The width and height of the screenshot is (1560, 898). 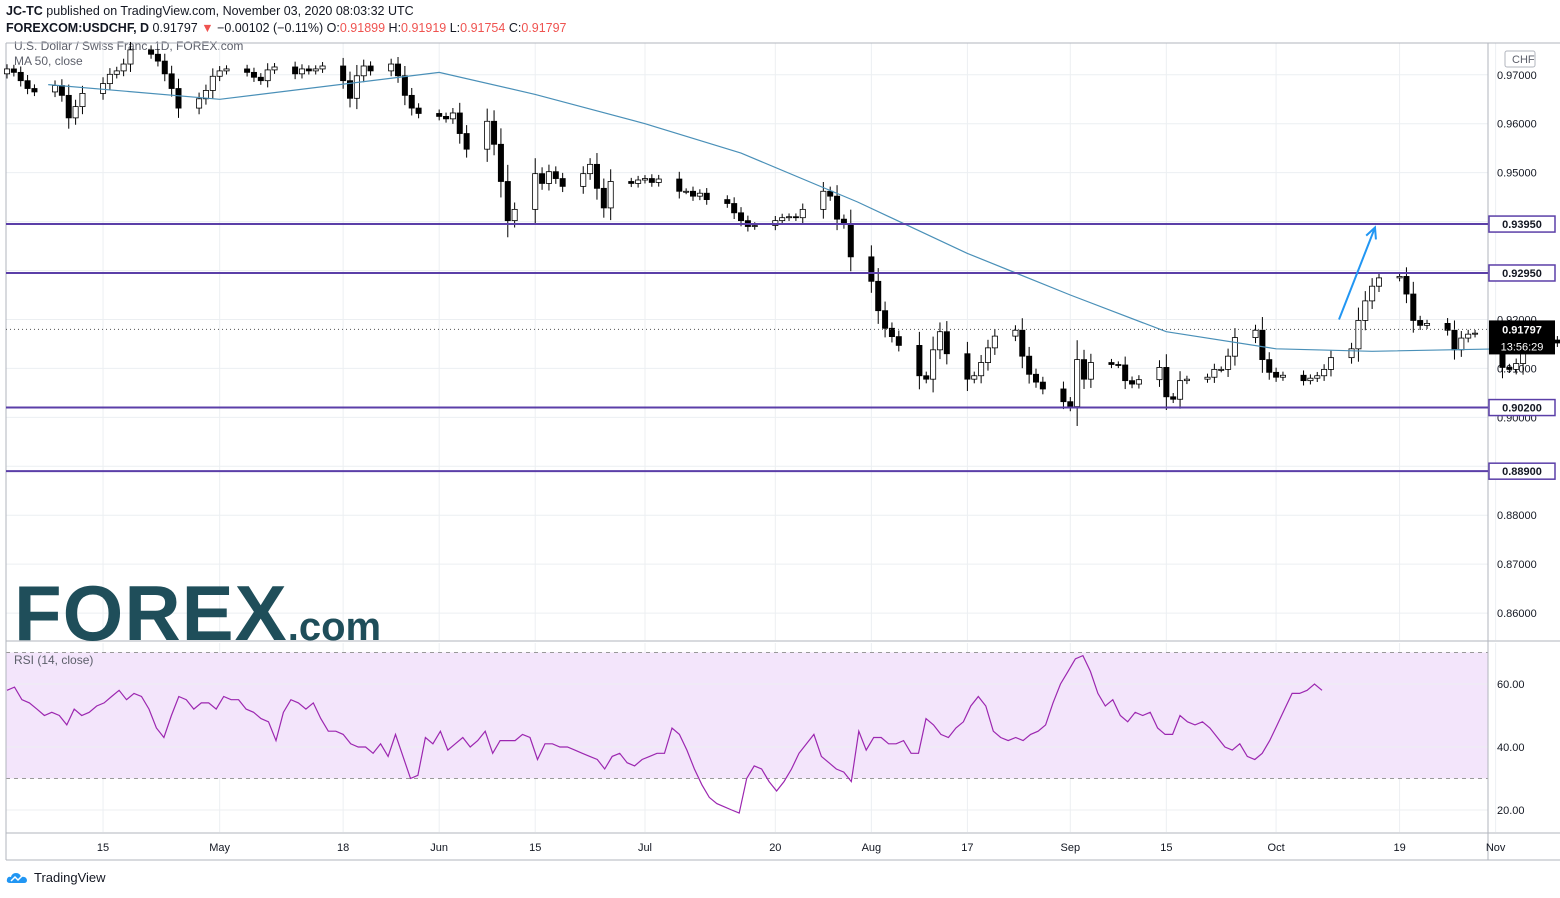 I want to click on rsi-tick-label: 40.00, so click(x=1511, y=748).